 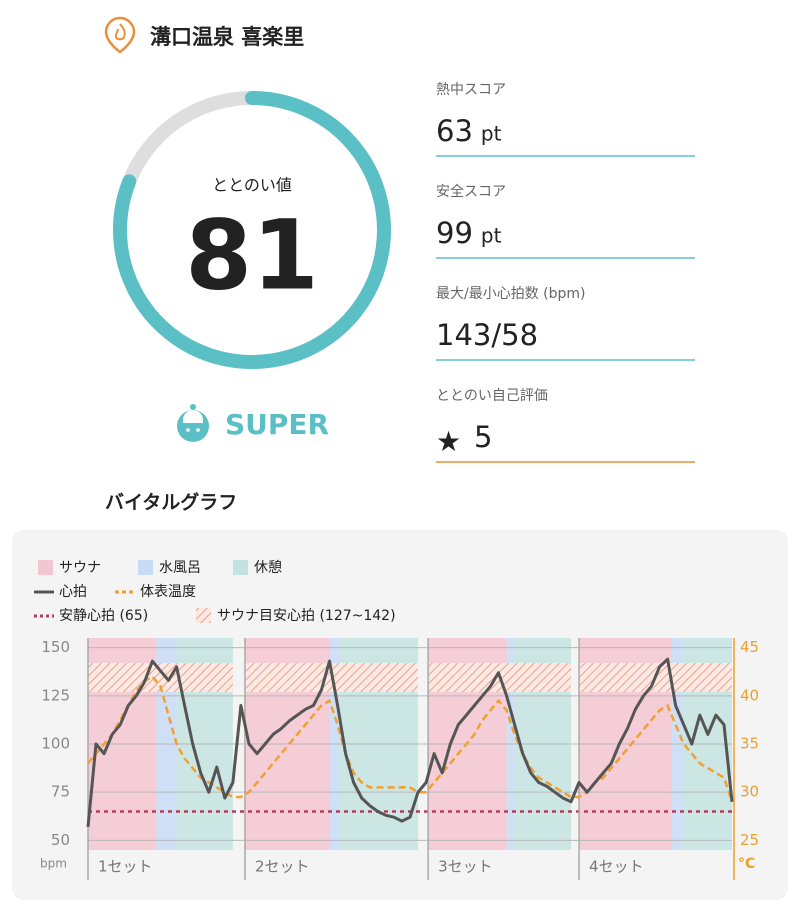 What do you see at coordinates (180, 568) in the screenshot?
I see `legend-label: 水風呂` at bounding box center [180, 568].